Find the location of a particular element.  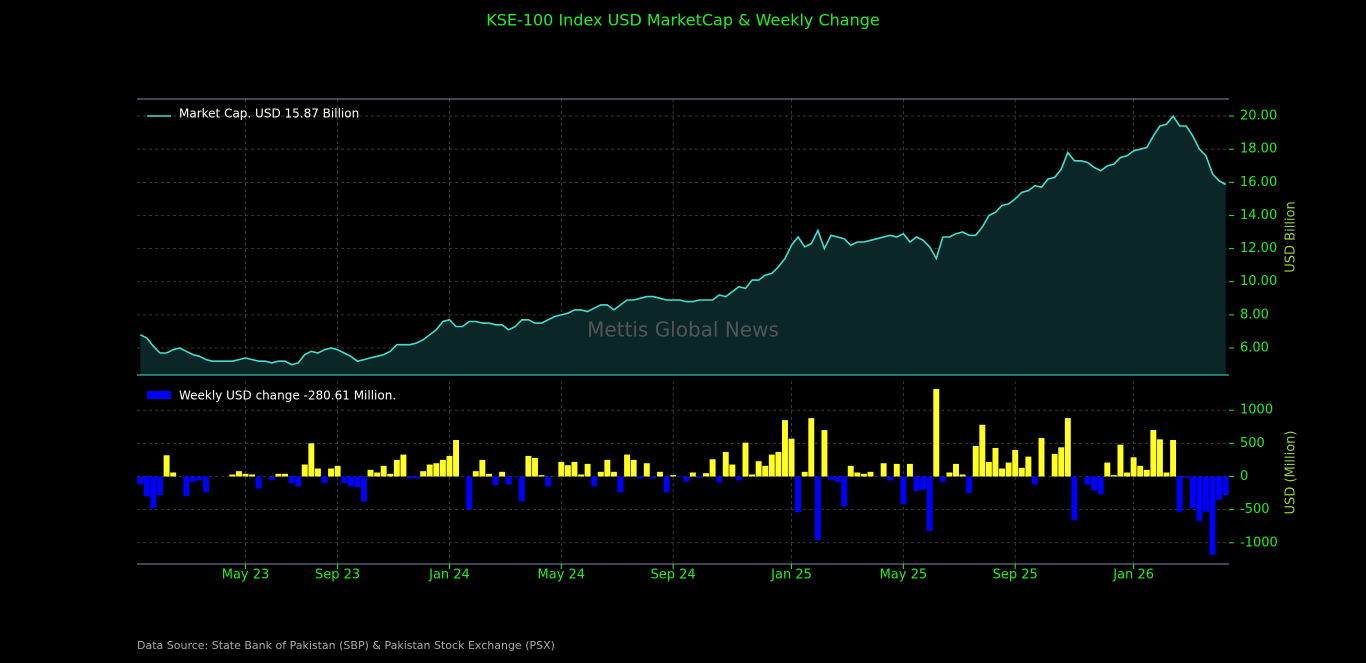

legend-label: Weekly USD change -280.61 Million. is located at coordinates (287, 396).